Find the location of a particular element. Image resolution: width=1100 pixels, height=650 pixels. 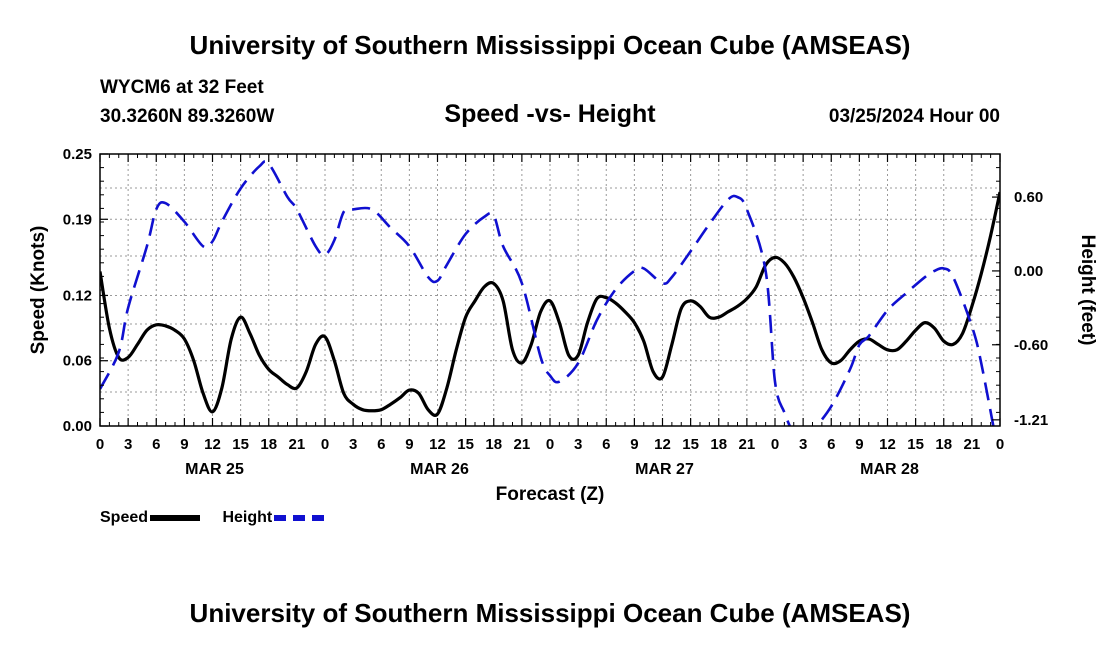

legend-speed-swatch is located at coordinates (175, 518).